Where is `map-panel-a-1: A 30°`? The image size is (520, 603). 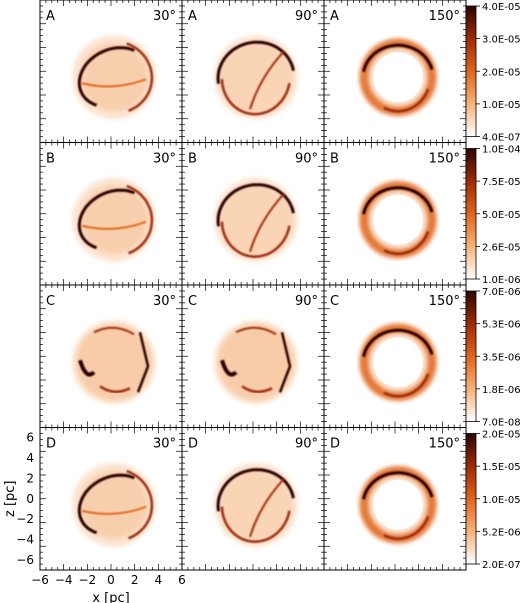
map-panel-a-1: A 30° is located at coordinates (111, 71).